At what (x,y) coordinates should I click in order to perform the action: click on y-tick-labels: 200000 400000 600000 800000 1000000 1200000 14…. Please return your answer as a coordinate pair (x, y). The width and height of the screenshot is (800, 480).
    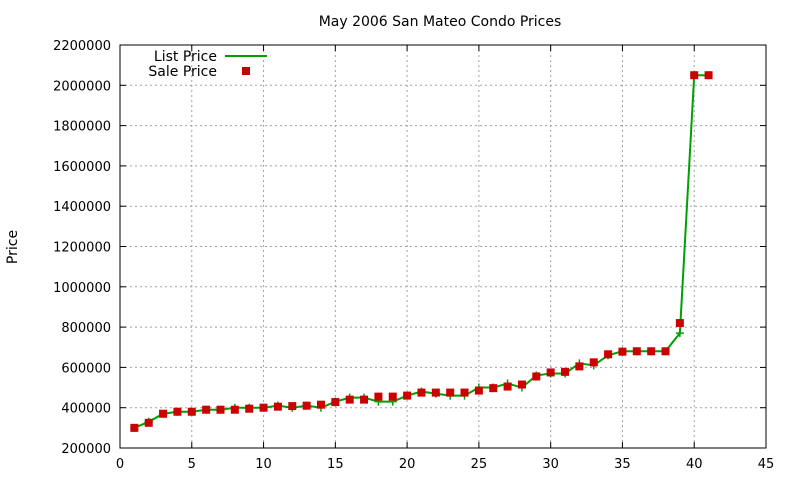
    Looking at the image, I should click on (82, 248).